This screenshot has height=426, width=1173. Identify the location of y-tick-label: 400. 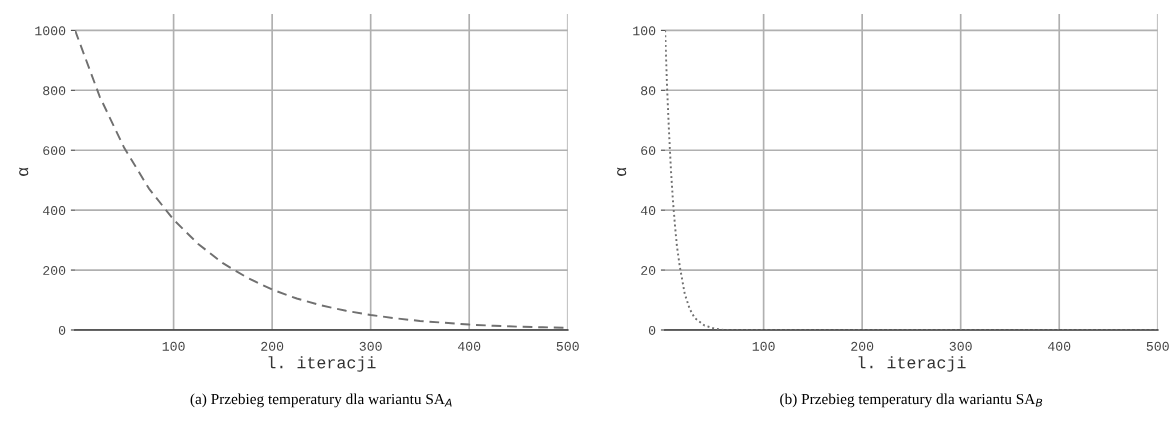
(54, 211).